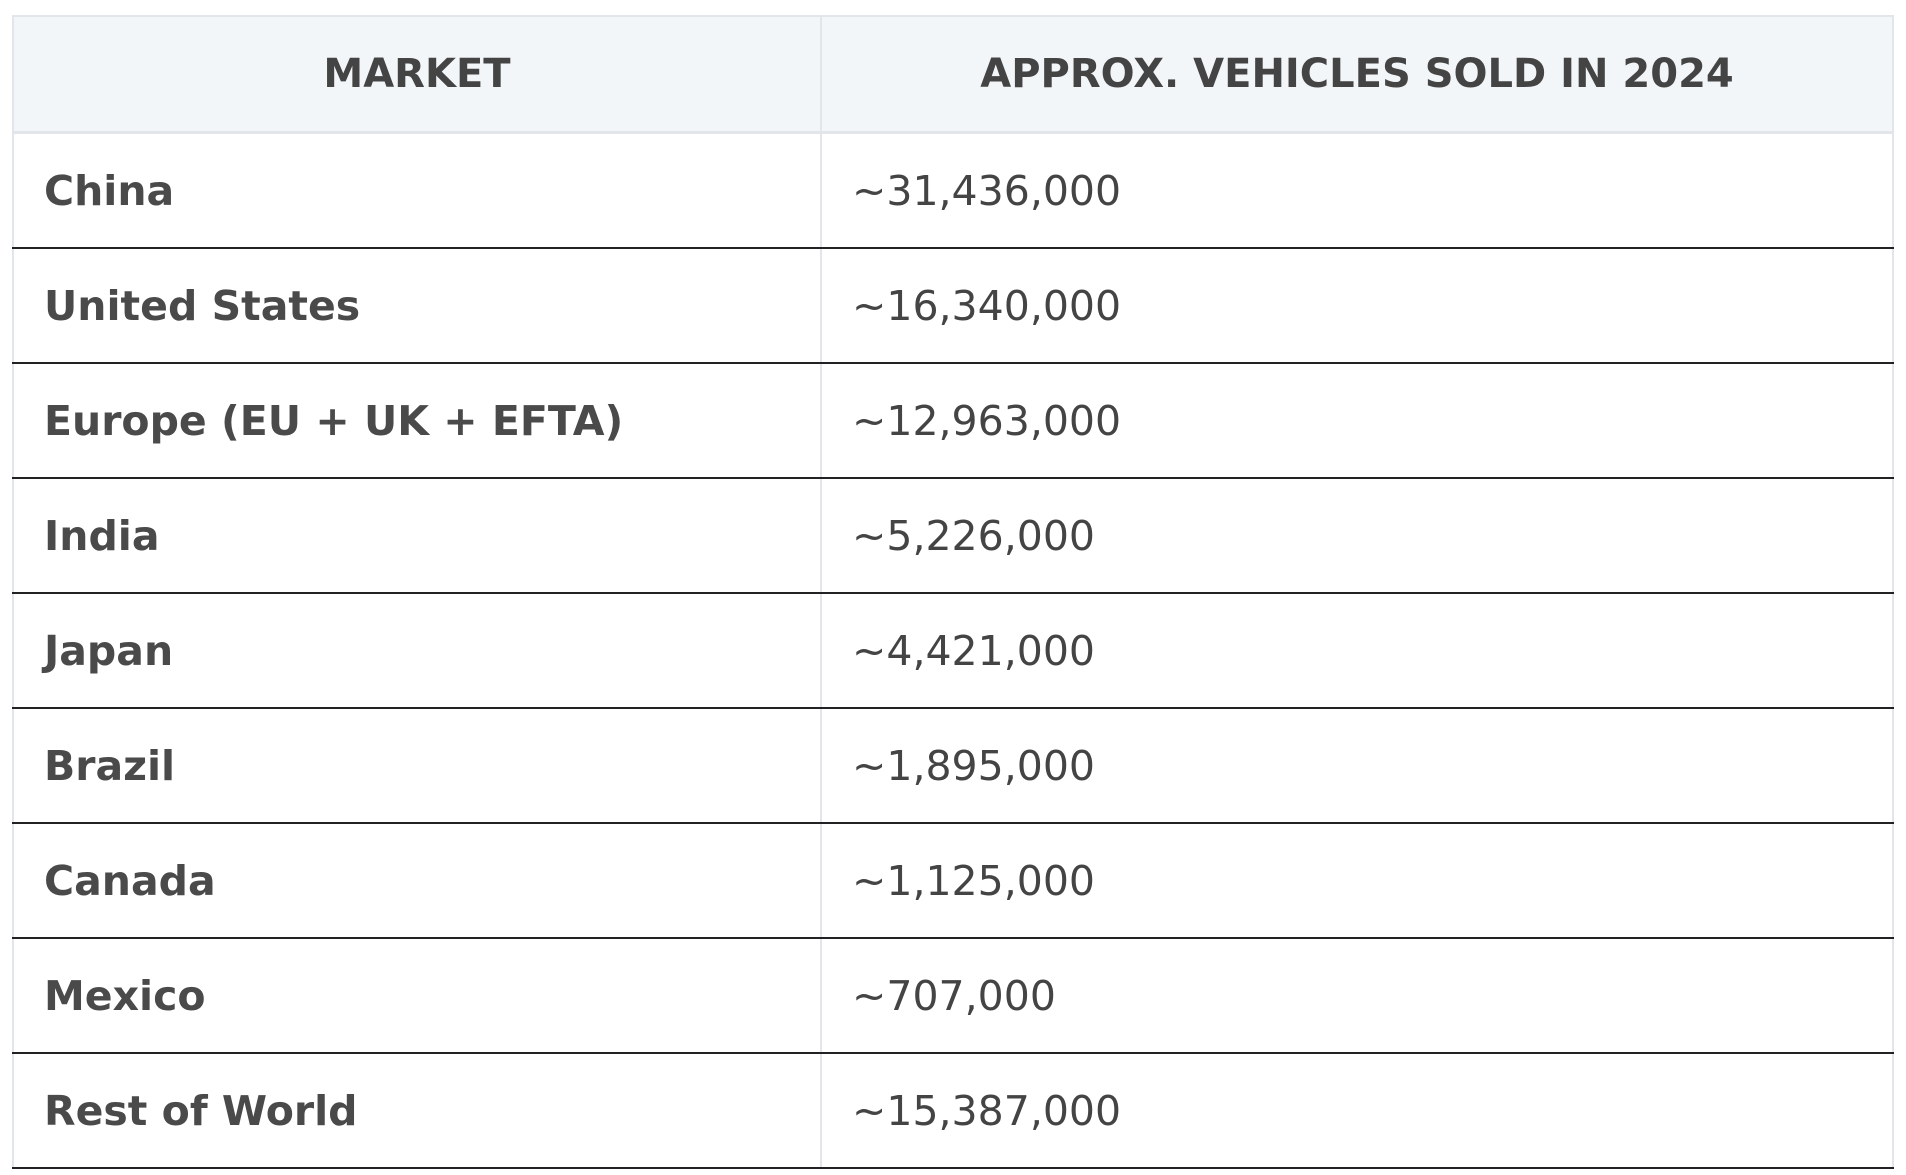 Image resolution: width=1906 pixels, height=1175 pixels. What do you see at coordinates (417, 996) in the screenshot?
I see `market-cell: Mexico` at bounding box center [417, 996].